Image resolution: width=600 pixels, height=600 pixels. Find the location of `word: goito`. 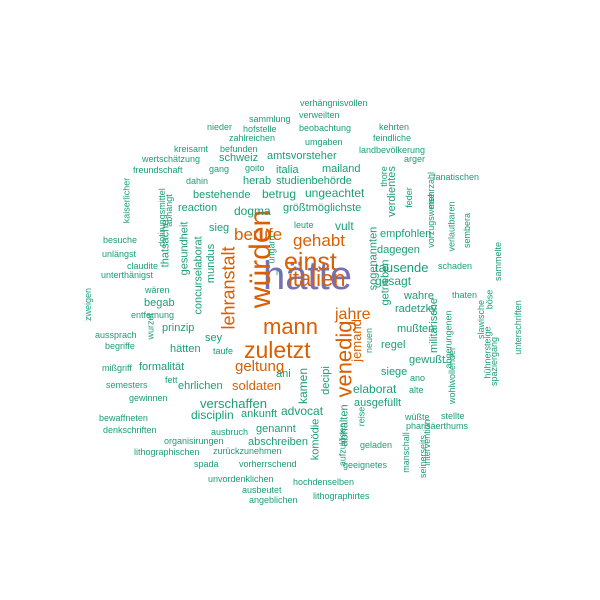

word: goito is located at coordinates (255, 168).